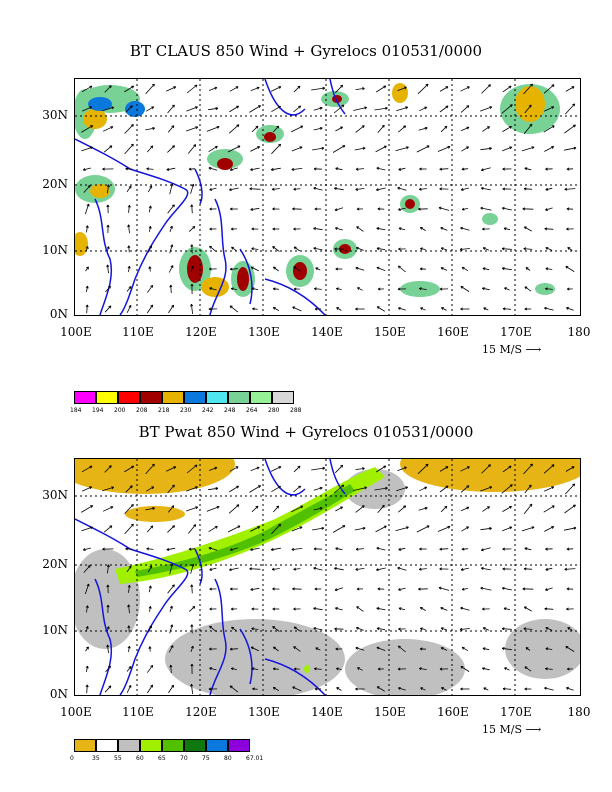  Describe the element at coordinates (164, 410) in the screenshot. I see `colorbar-label: 218` at that location.